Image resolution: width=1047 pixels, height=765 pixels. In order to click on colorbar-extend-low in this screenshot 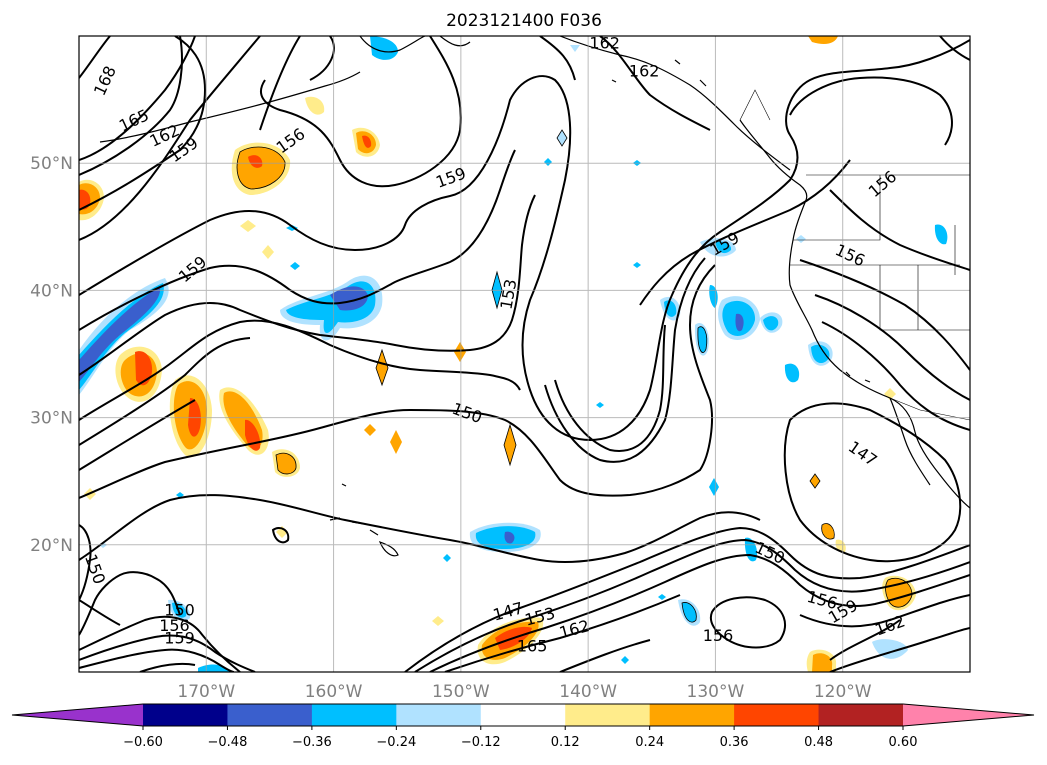, I will do `click(77, 715)`.